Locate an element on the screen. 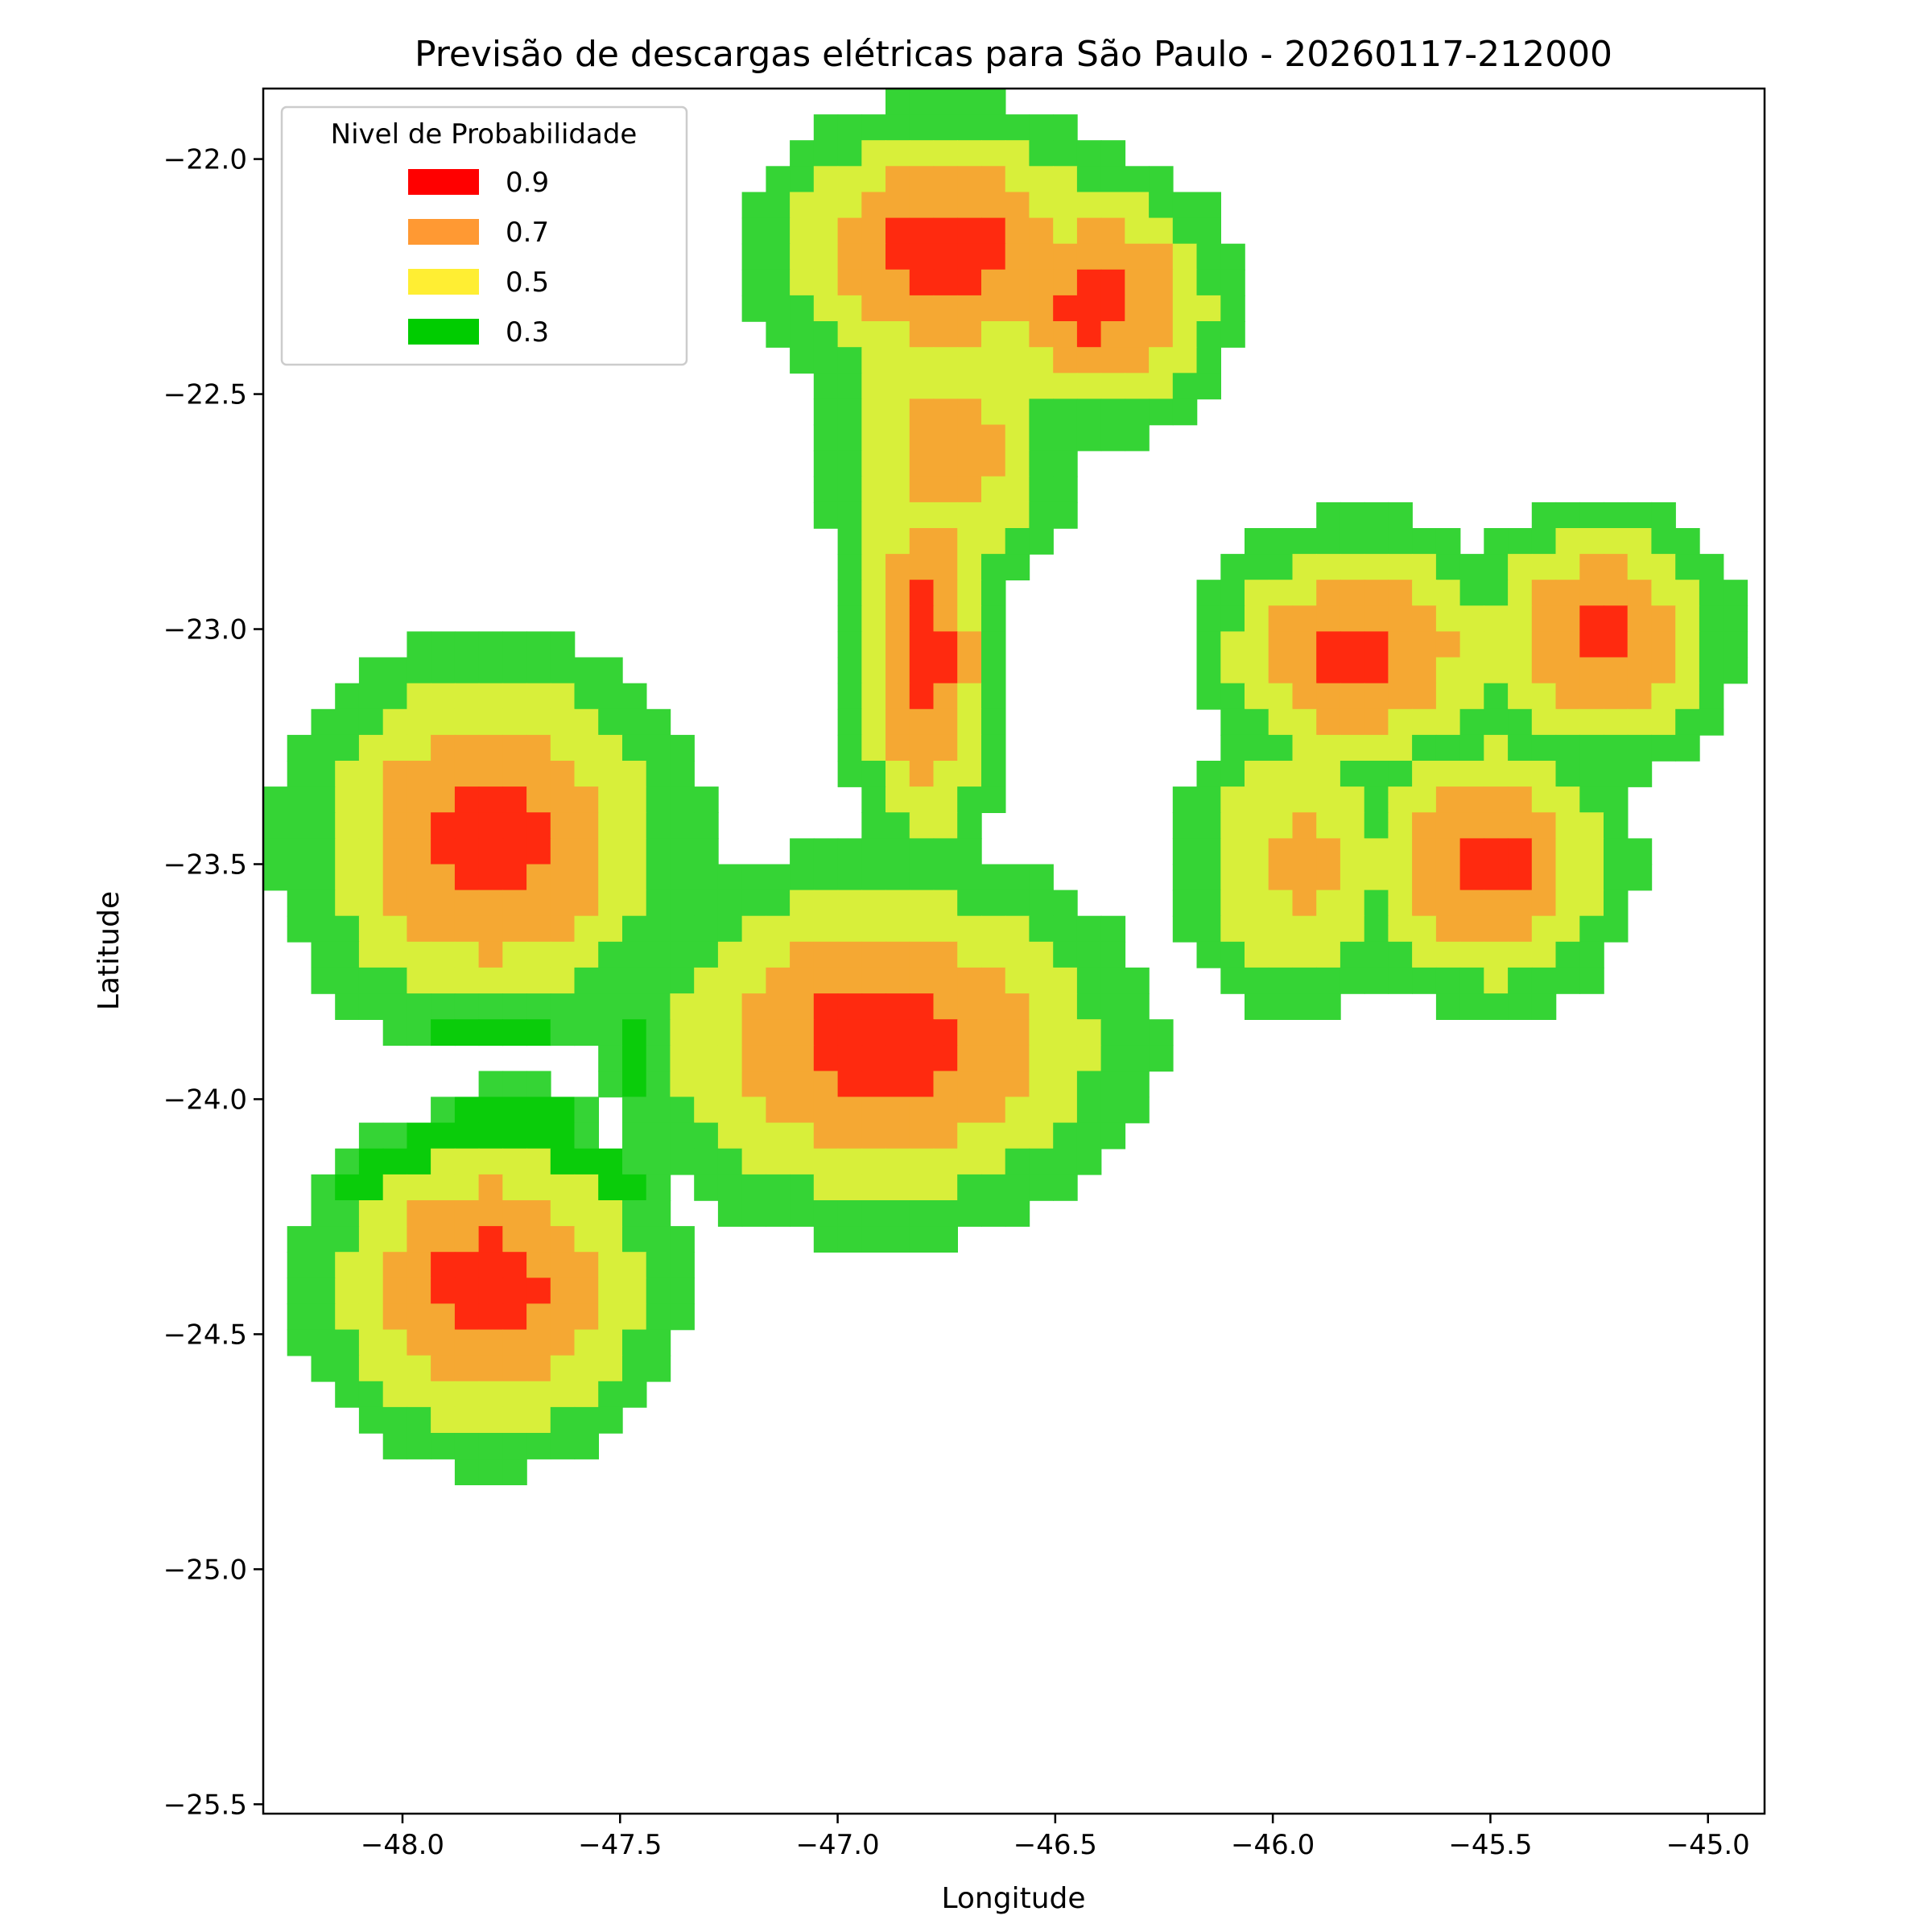 The width and height of the screenshot is (1932, 1932). legend-swatch is located at coordinates (443, 182).